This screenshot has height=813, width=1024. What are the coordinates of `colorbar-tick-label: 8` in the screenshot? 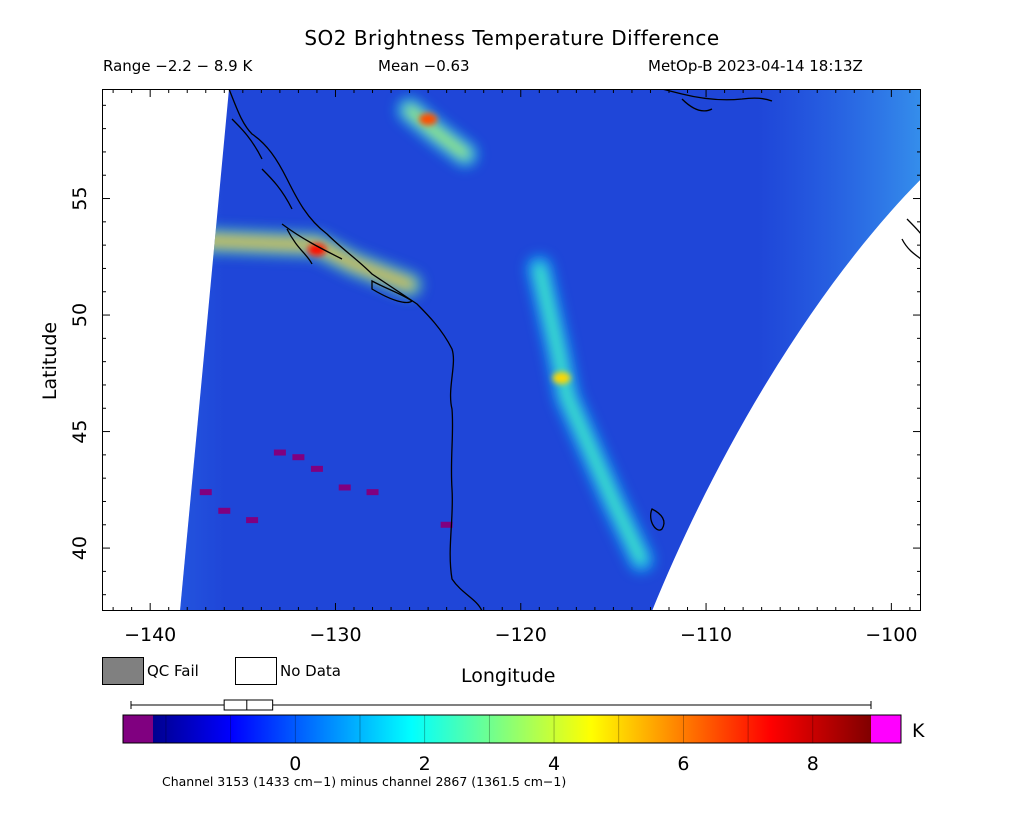 It's located at (813, 764).